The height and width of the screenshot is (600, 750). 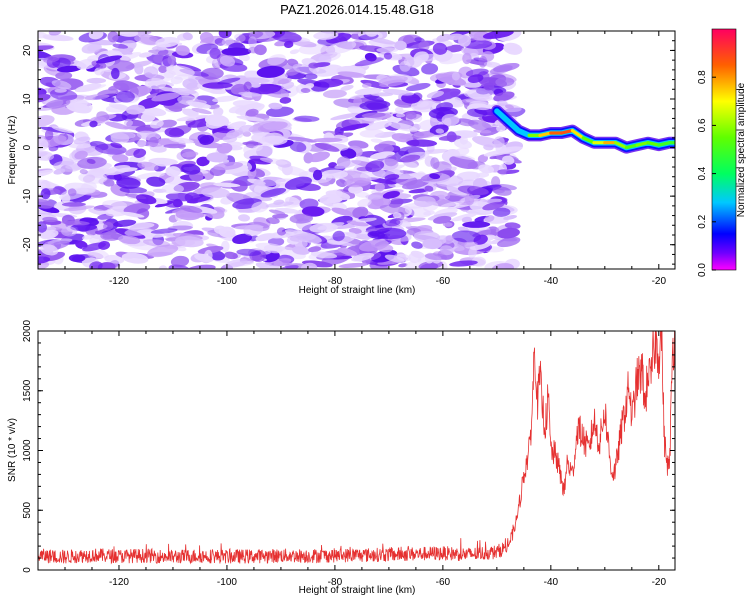 What do you see at coordinates (702, 221) in the screenshot?
I see `colorbar-tick-label: 0.2` at bounding box center [702, 221].